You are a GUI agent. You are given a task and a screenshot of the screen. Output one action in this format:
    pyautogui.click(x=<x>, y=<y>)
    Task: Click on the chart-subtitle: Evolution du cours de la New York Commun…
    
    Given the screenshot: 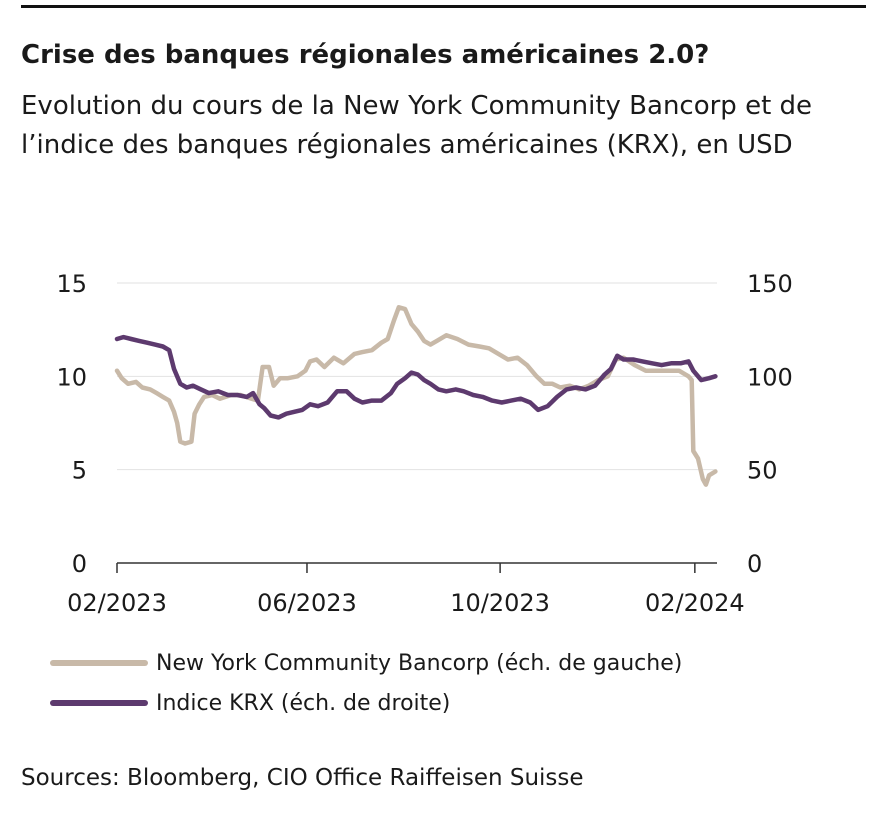 What is the action you would take?
    pyautogui.click(x=417, y=125)
    